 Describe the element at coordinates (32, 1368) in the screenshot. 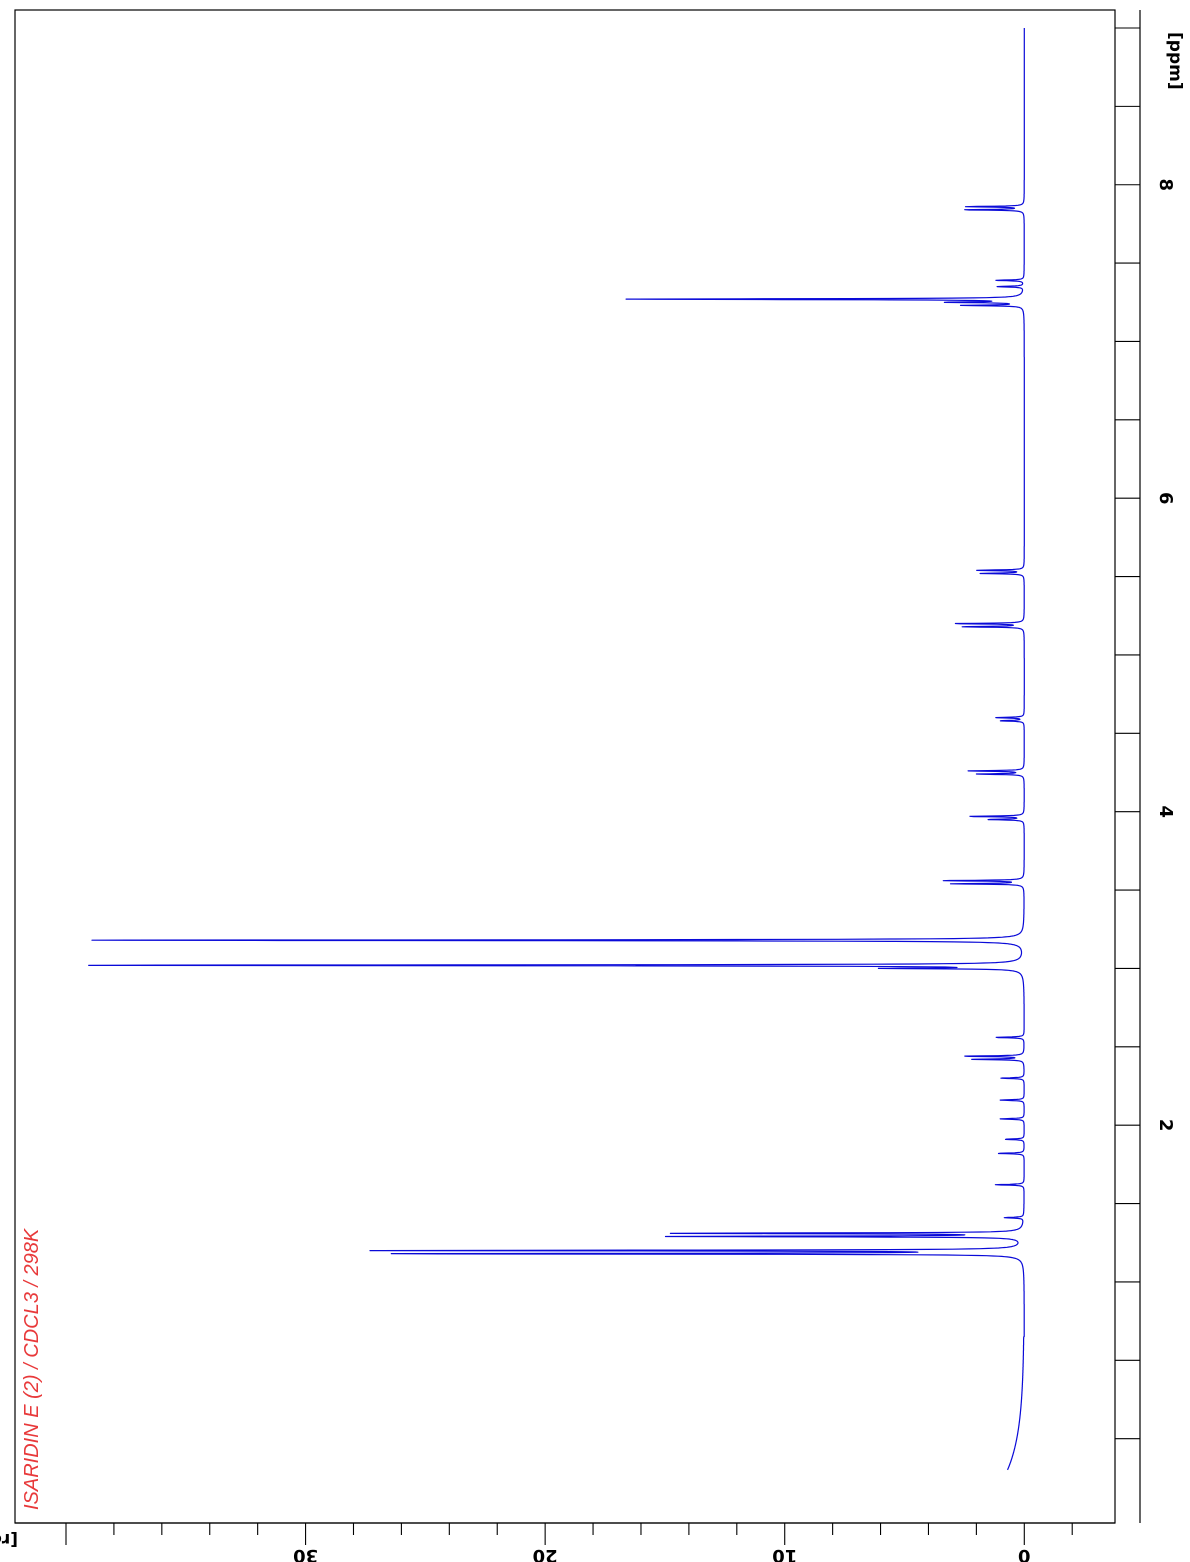

I see `chart-title: ISARIDIN E (2) / CDCL3 / 298K` at that location.